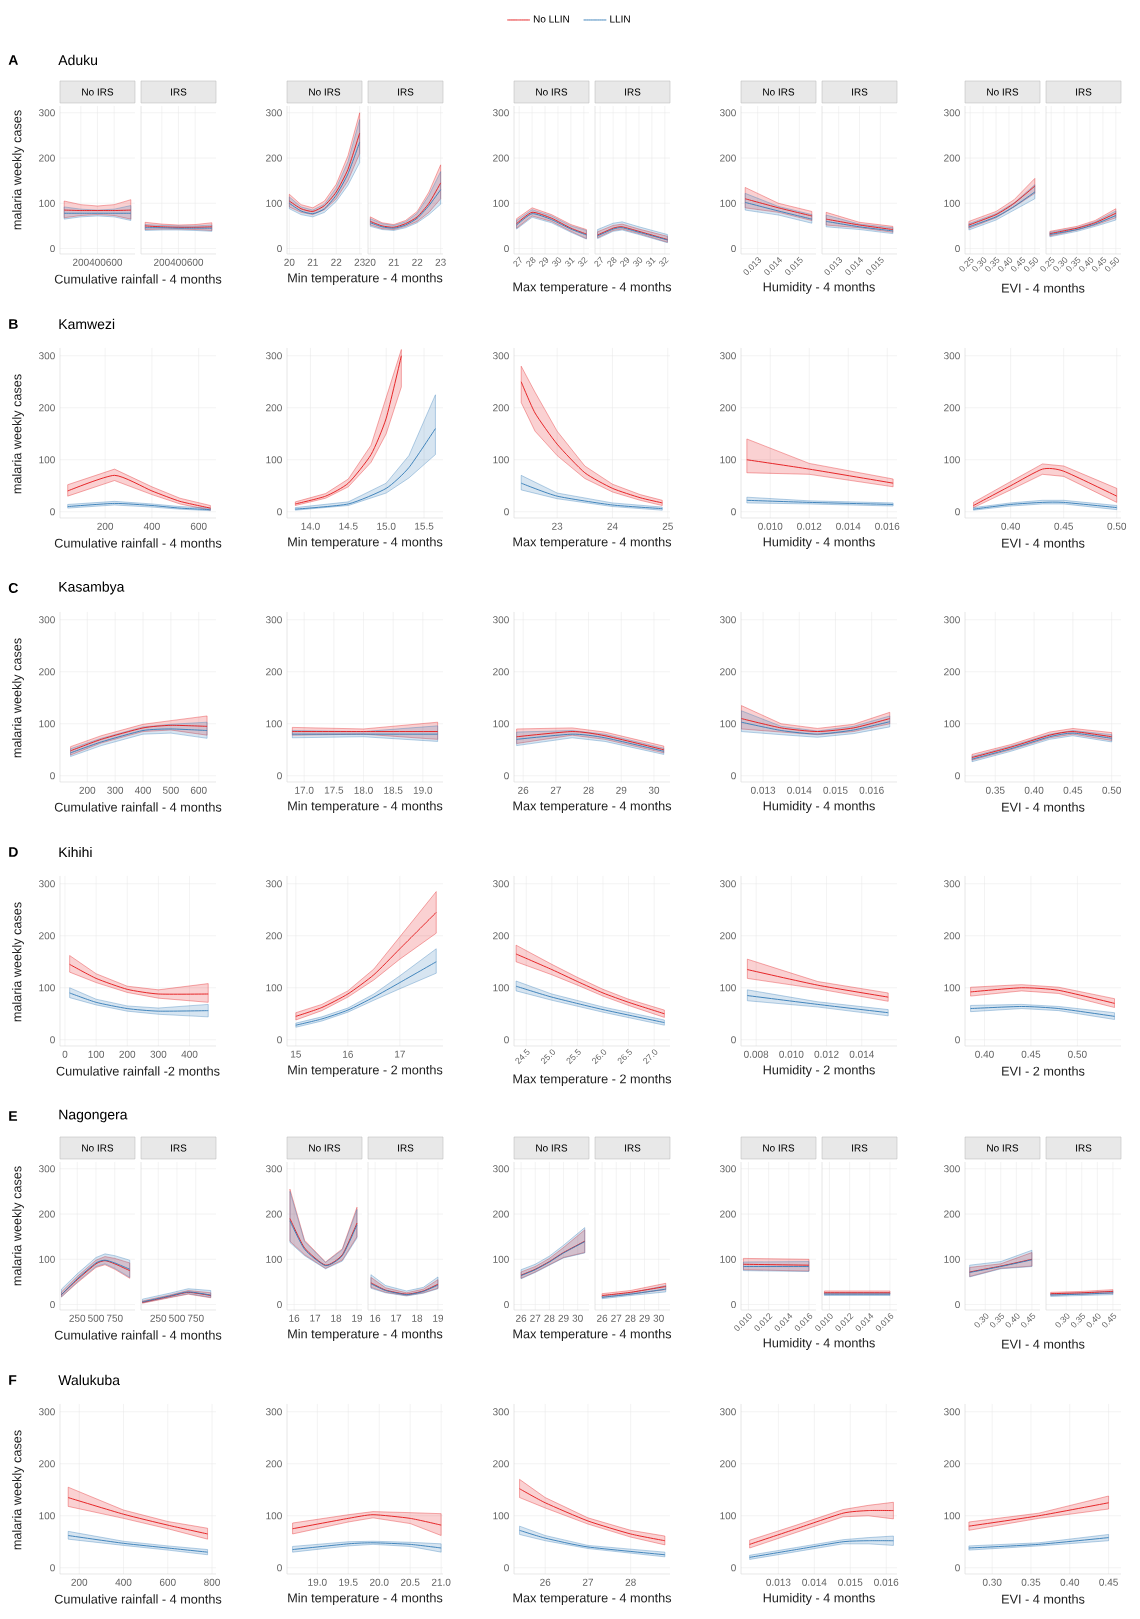  What do you see at coordinates (563, 1318) in the screenshot?
I see `x-tick-label: 29` at bounding box center [563, 1318].